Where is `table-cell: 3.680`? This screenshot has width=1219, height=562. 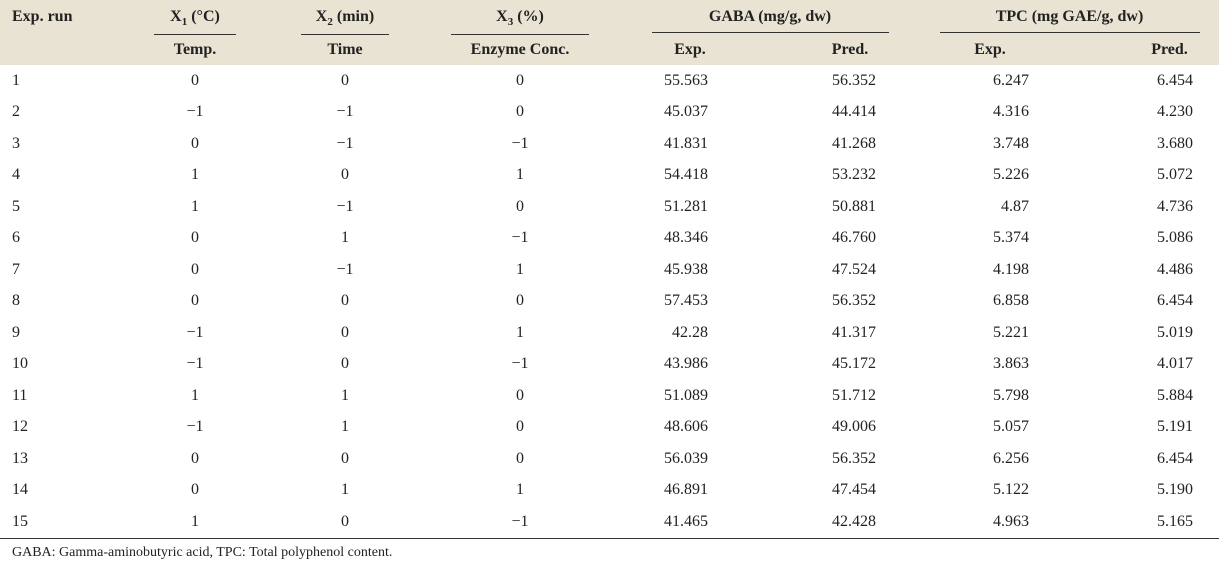
table-cell: 3.680 is located at coordinates (1175, 143).